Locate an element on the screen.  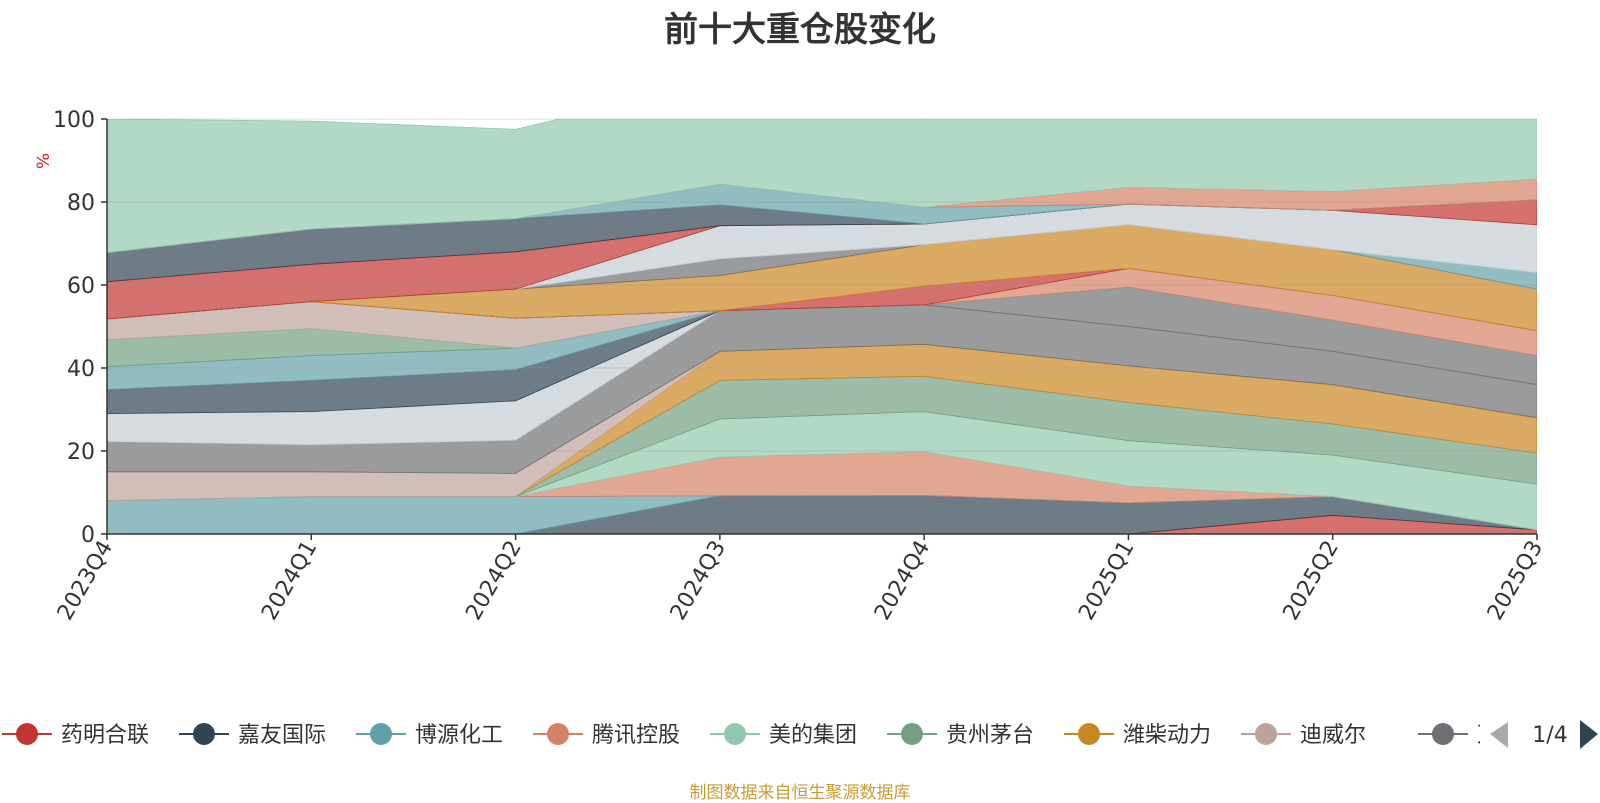
legend-label: 潍柴动力 is located at coordinates (1167, 735).